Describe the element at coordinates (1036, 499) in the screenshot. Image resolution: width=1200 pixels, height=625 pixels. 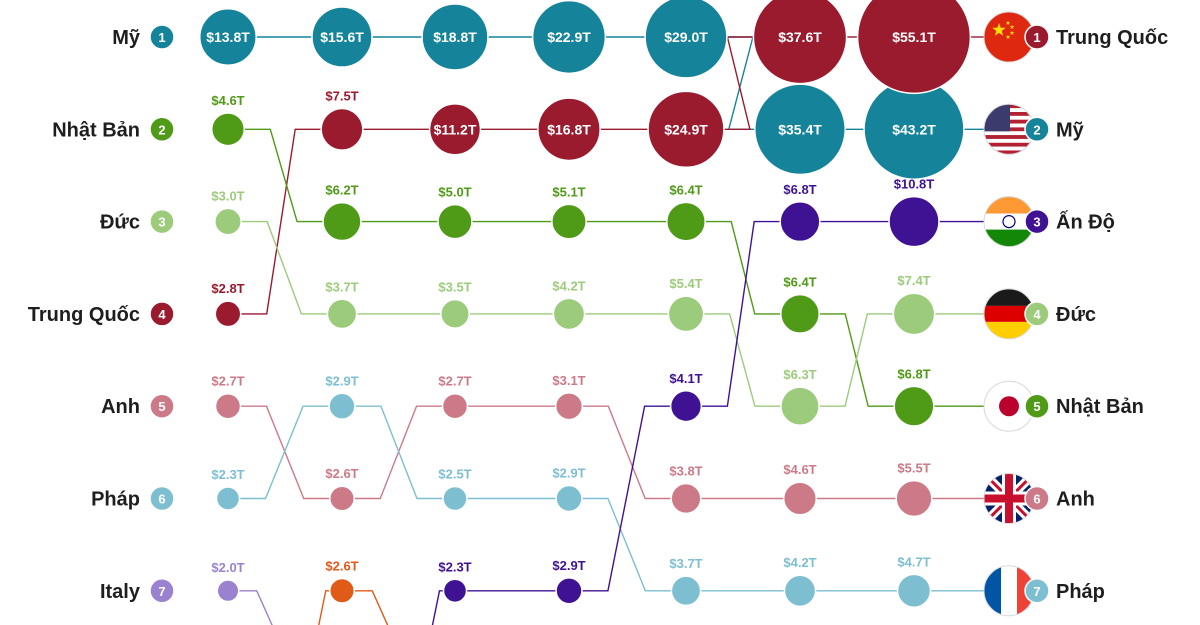
I see `right-rank-number: 6` at that location.